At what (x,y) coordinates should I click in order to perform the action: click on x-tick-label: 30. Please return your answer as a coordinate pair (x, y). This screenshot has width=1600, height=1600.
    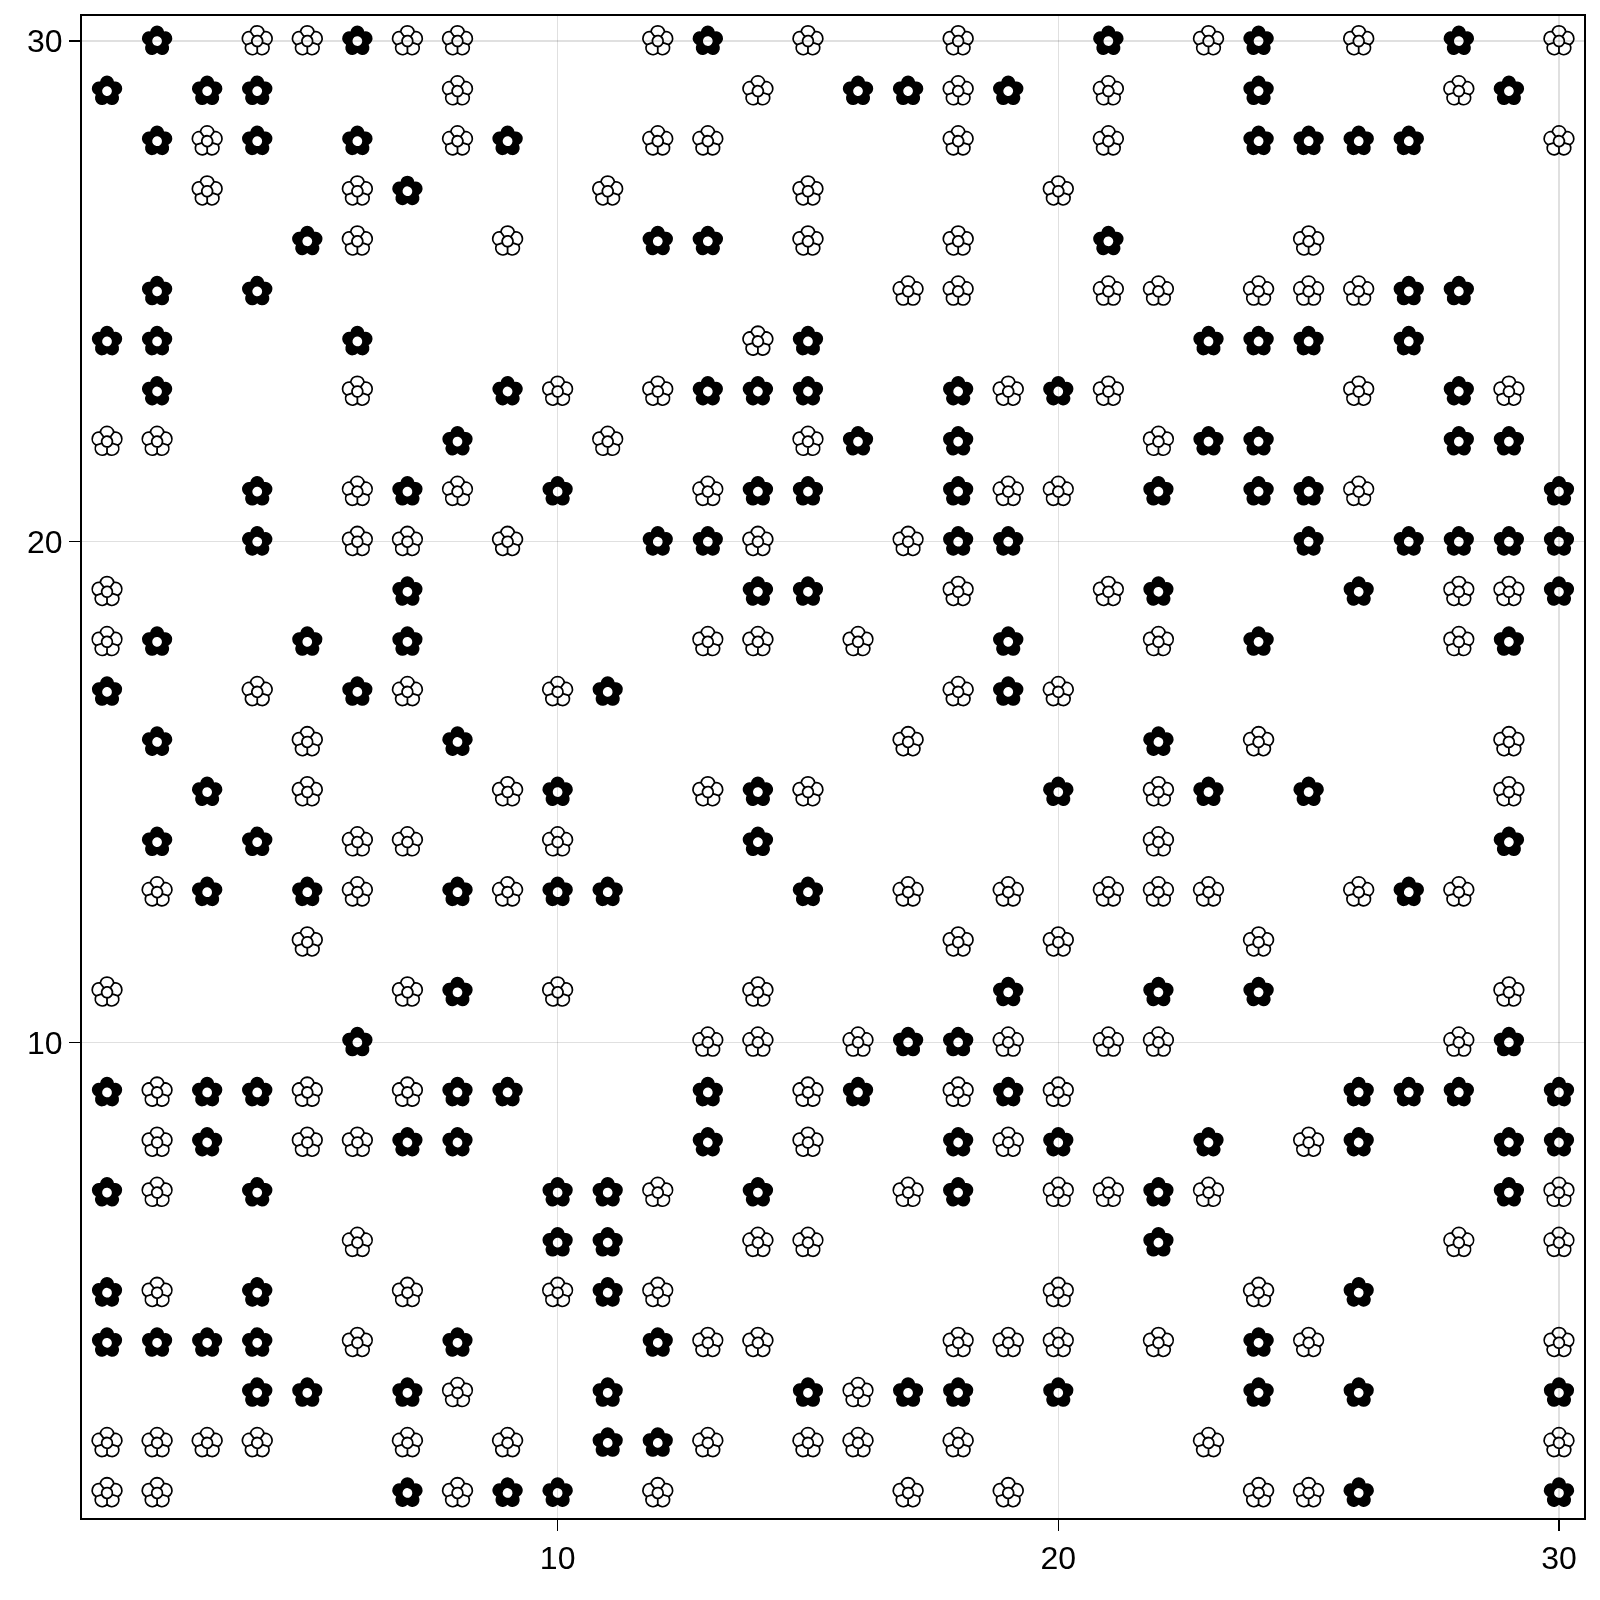
    Looking at the image, I should click on (1559, 1558).